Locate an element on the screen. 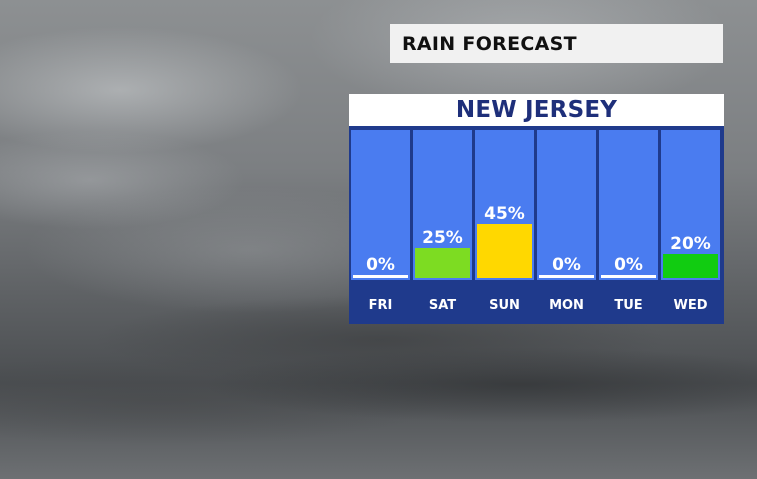  bar-mon is located at coordinates (566, 276).